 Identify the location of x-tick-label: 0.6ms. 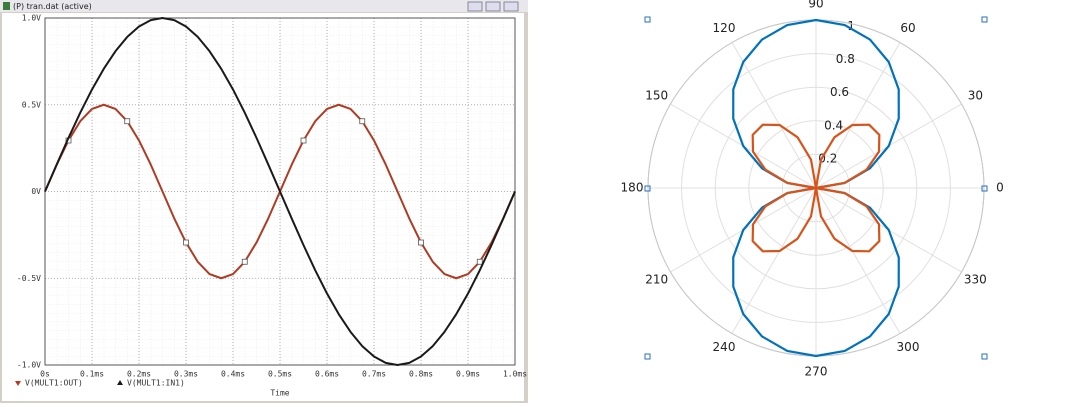
(327, 374).